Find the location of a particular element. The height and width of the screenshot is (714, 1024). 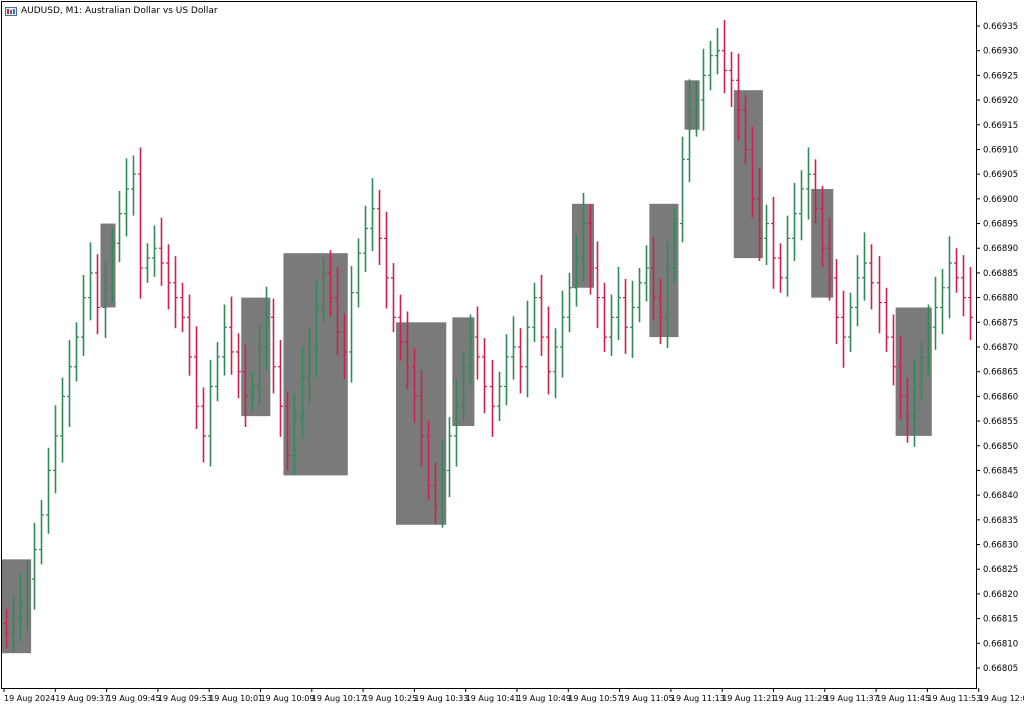

price-tick-label: 0.66880 is located at coordinates (1000, 299).